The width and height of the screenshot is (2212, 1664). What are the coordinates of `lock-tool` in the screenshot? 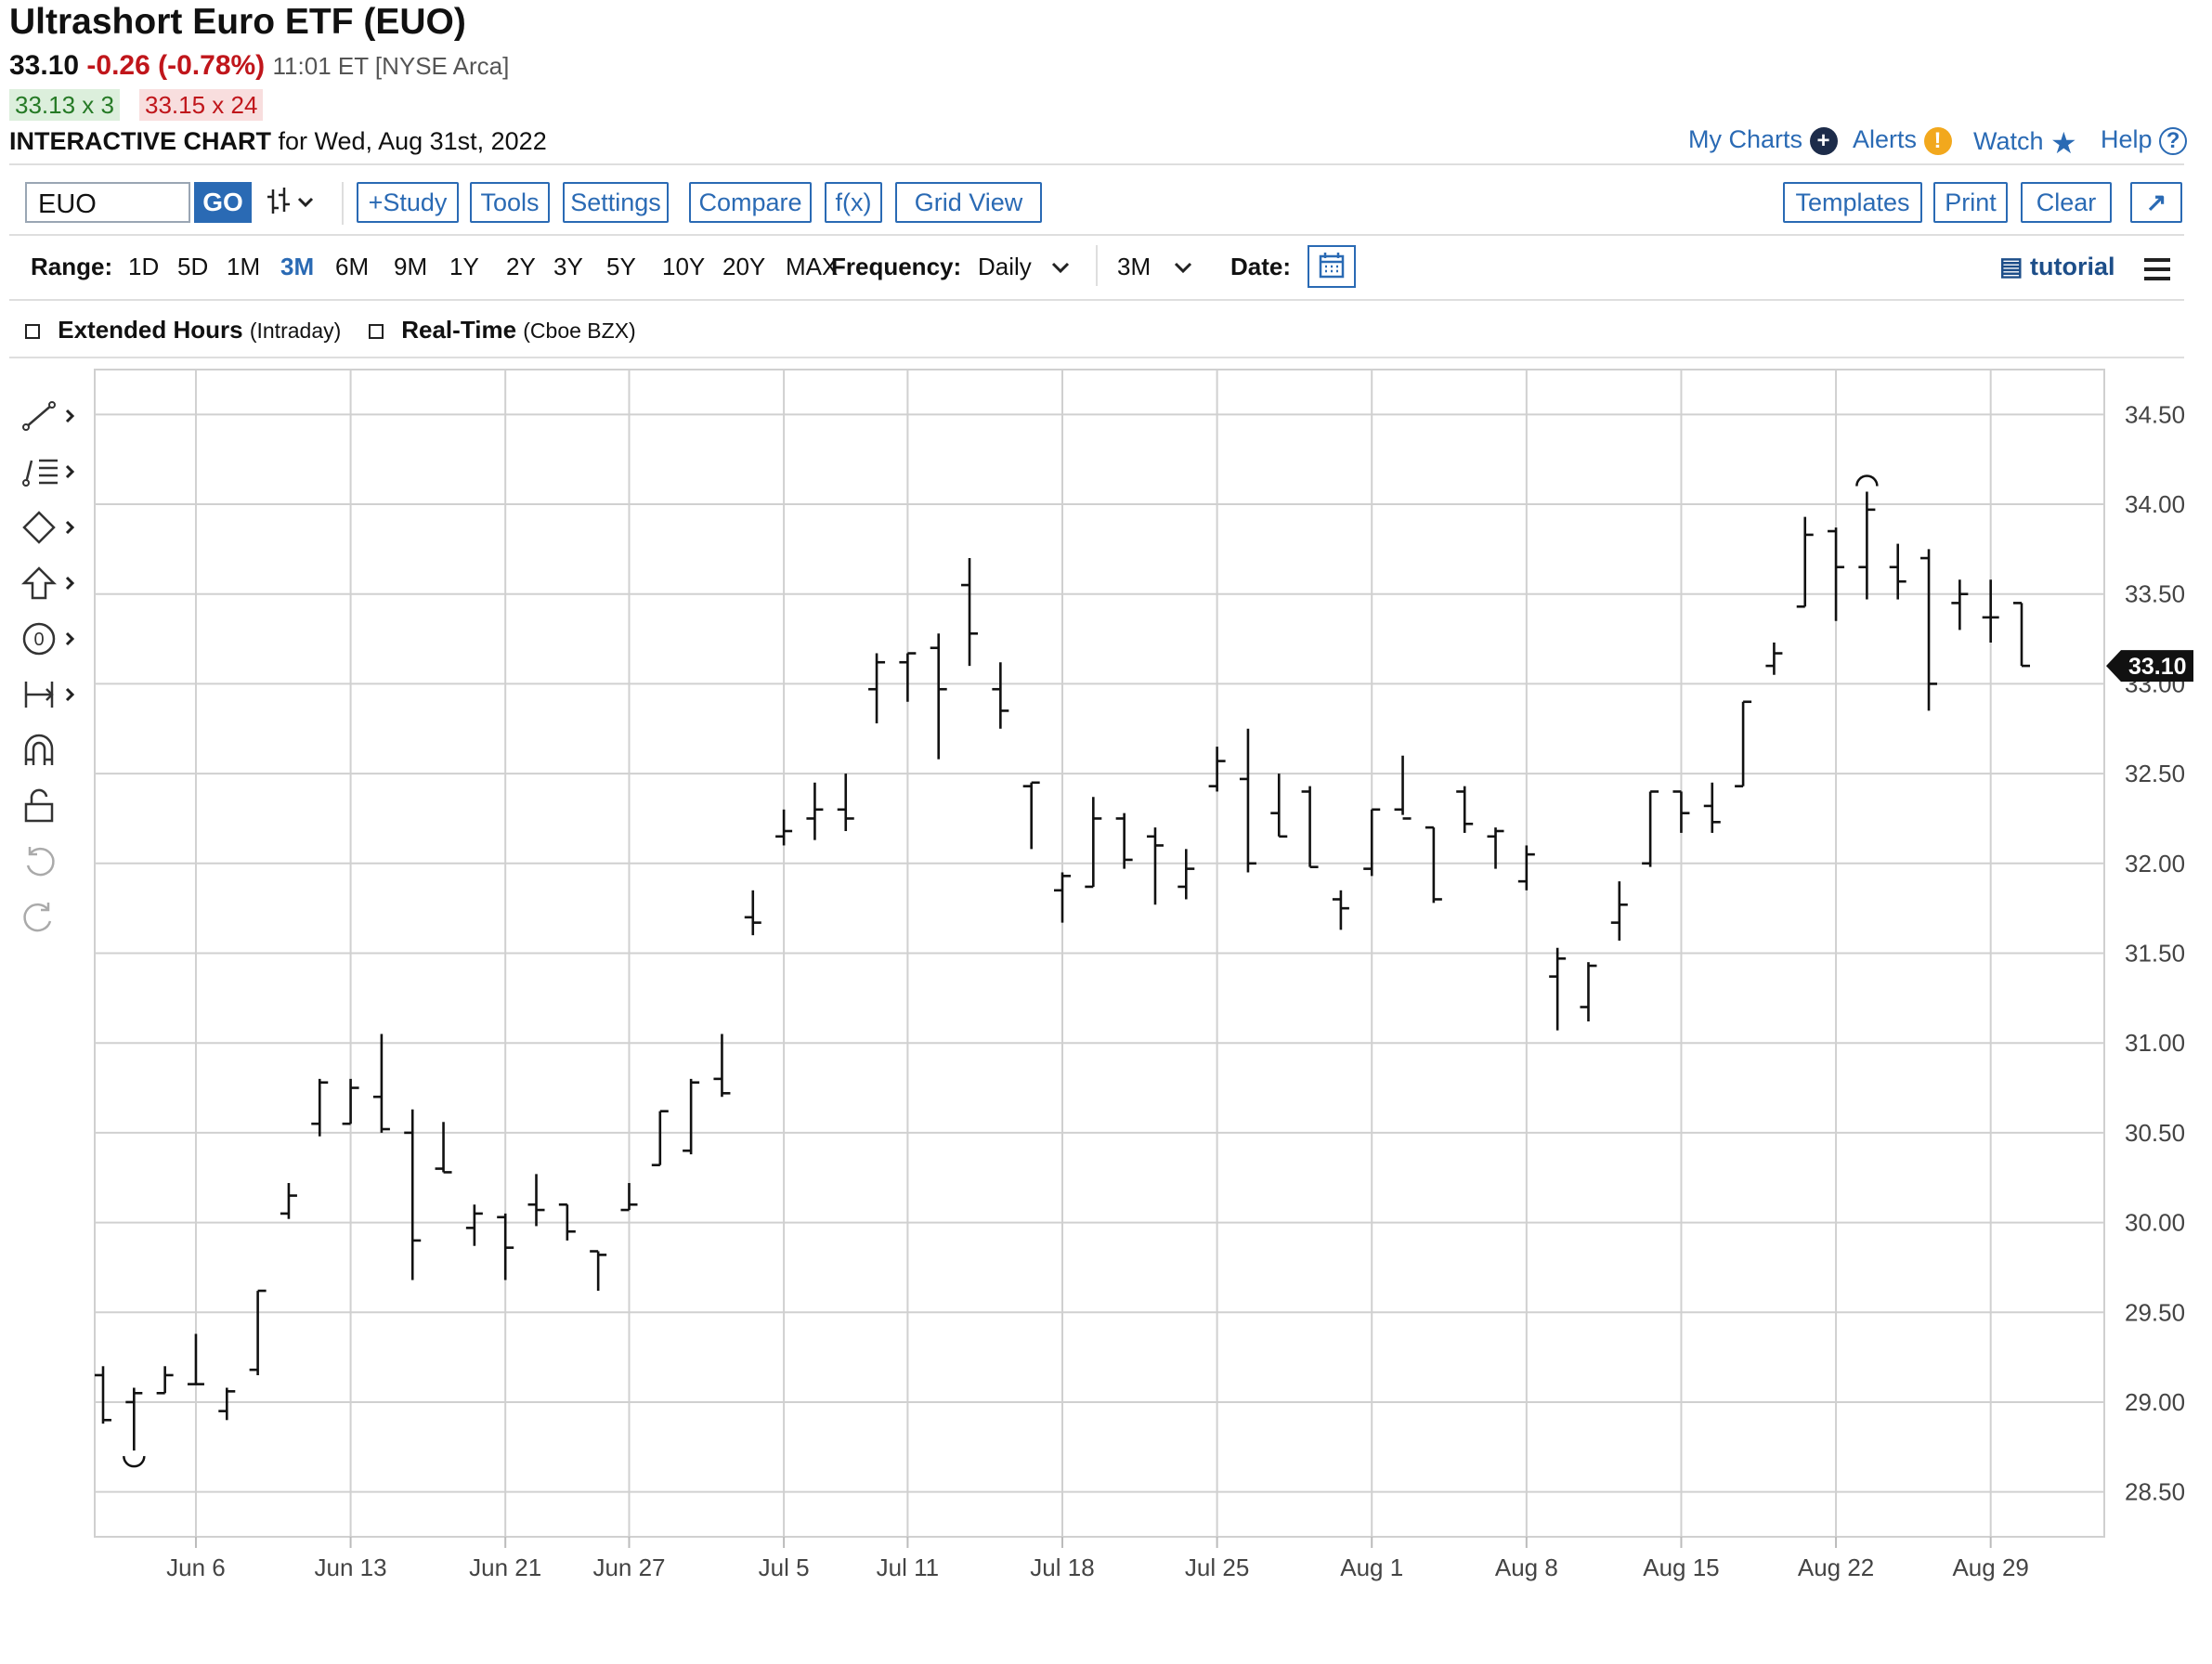 It's located at (48, 806).